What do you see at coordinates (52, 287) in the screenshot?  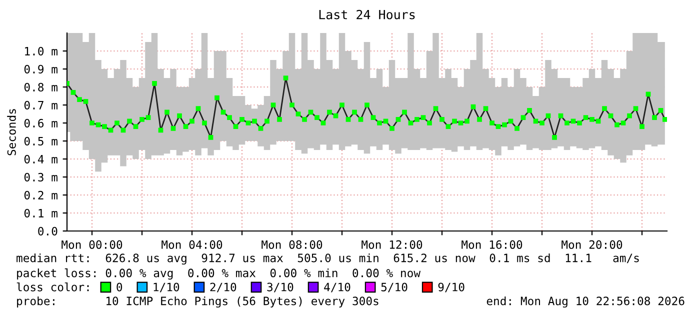 I see `legend-title: loss color:` at bounding box center [52, 287].